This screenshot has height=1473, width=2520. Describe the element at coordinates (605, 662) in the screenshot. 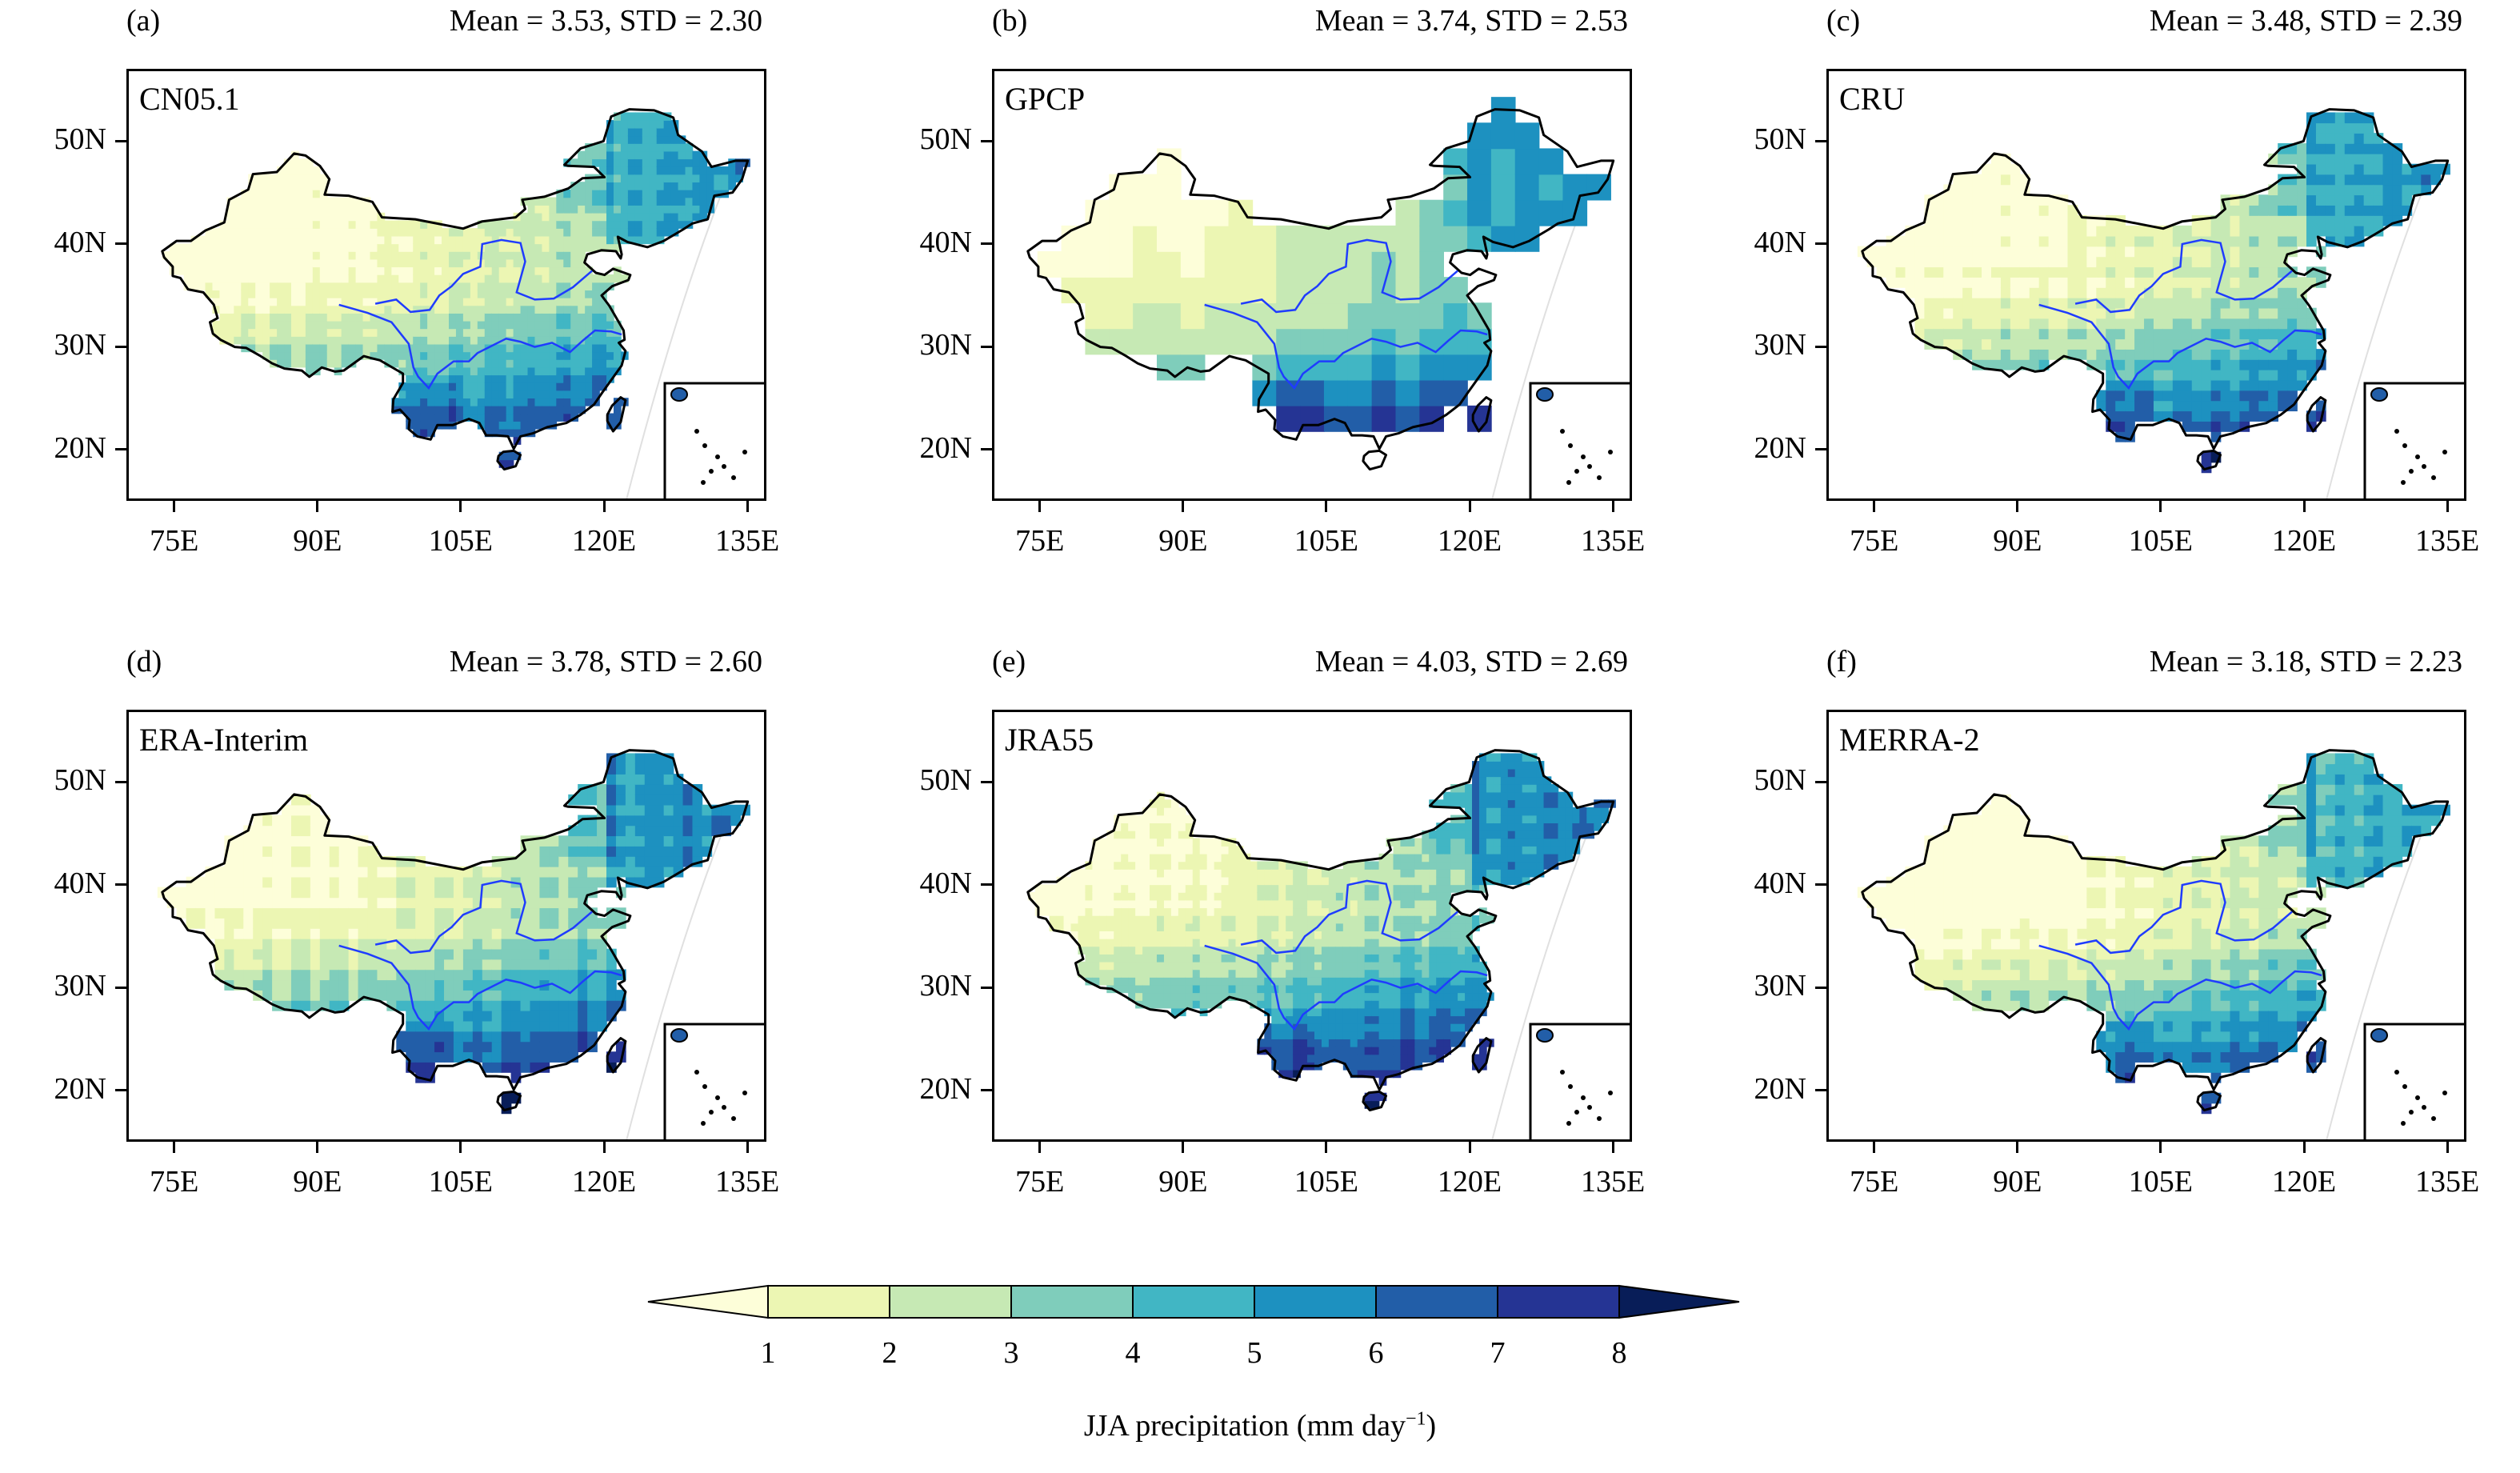

I see `panel-stats: Mean = 3.78, STD = 2.60` at that location.